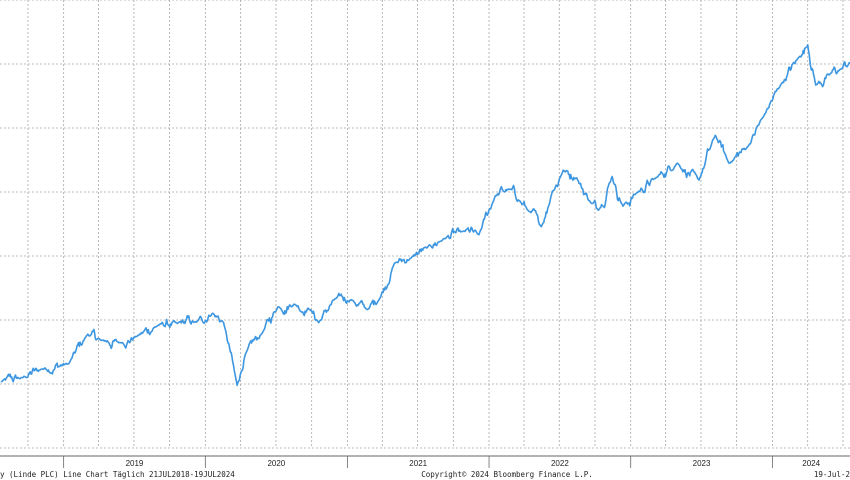 This screenshot has width=850, height=480. I want to click on x-tick-label: 2020, so click(276, 463).